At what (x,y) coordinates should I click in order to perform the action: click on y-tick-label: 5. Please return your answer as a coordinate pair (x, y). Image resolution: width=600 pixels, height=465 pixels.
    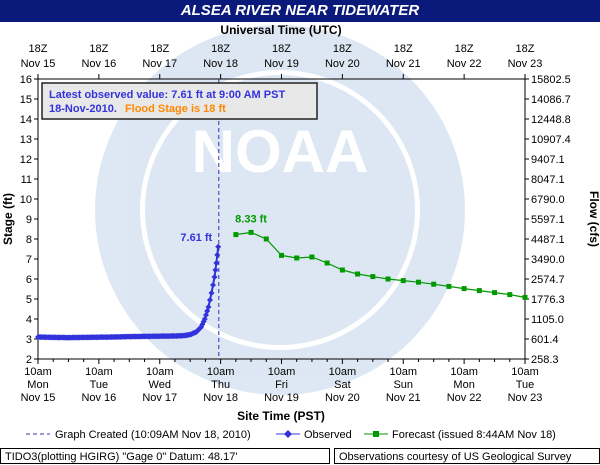
    Looking at the image, I should click on (29, 300).